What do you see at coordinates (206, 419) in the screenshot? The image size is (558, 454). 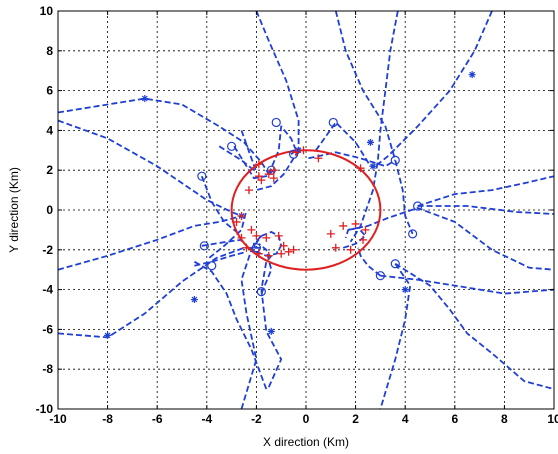 I see `x-tick-label: -4` at bounding box center [206, 419].